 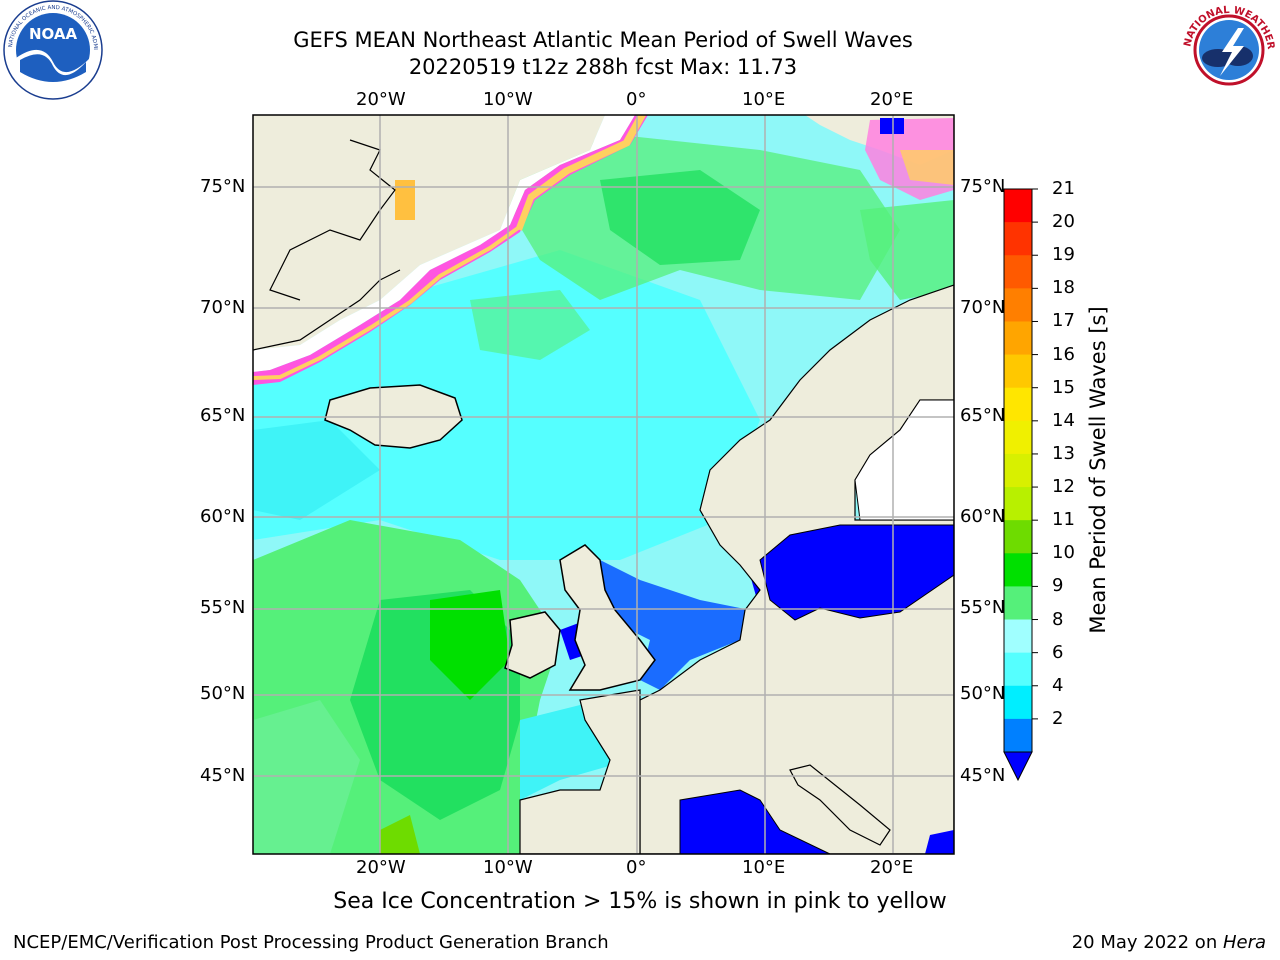 What do you see at coordinates (1063, 354) in the screenshot?
I see `colorbar-label: 16` at bounding box center [1063, 354].